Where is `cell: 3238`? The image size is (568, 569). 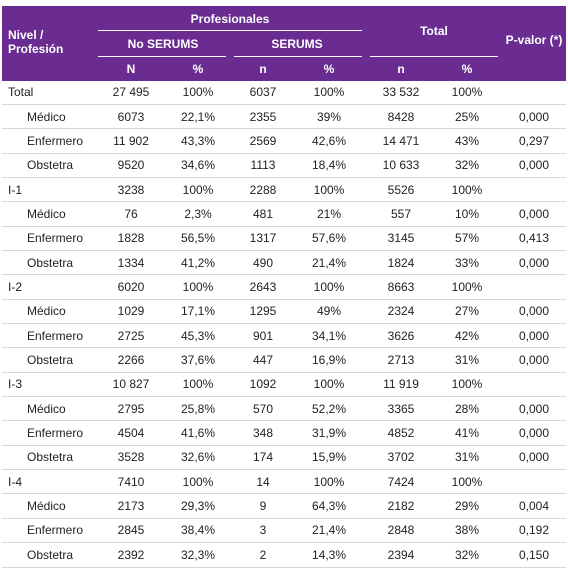
cell: 3238 is located at coordinates (131, 189).